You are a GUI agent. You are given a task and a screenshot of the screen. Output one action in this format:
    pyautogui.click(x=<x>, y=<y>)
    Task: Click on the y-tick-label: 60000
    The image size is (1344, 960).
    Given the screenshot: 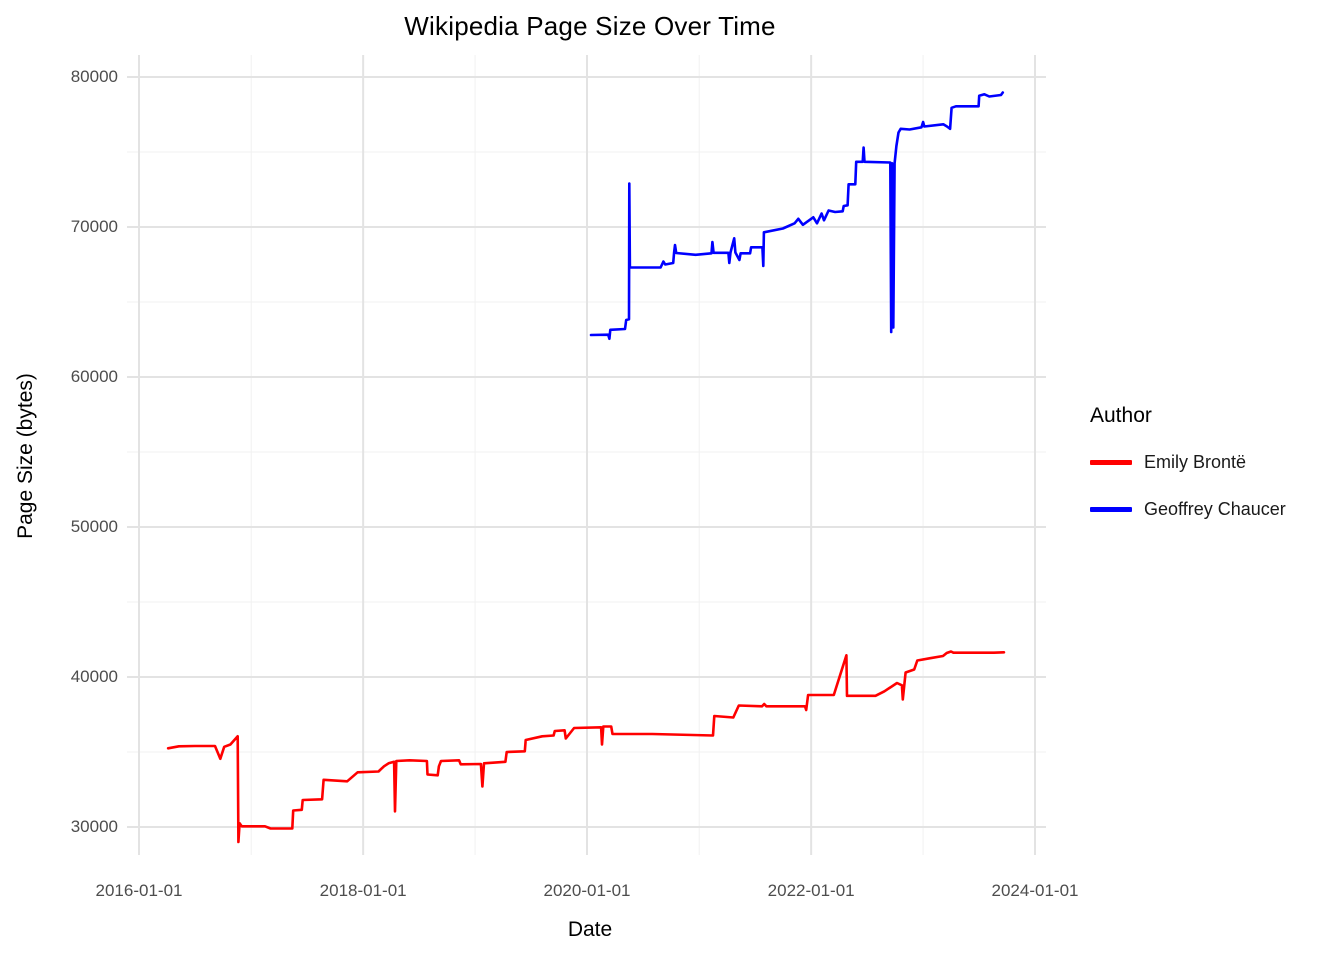 What is the action you would take?
    pyautogui.click(x=94, y=376)
    